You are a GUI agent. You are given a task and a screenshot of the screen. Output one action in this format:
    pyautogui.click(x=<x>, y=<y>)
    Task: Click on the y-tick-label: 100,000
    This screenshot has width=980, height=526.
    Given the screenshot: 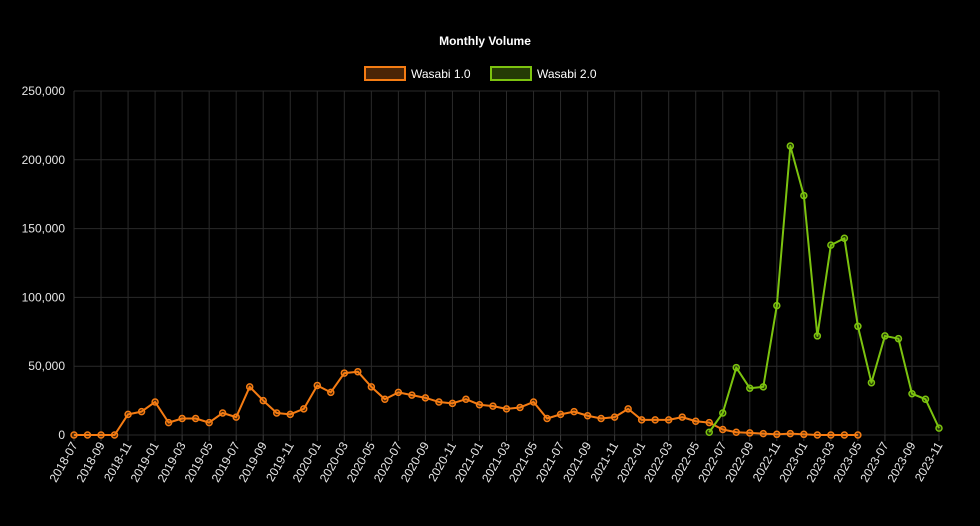 What is the action you would take?
    pyautogui.click(x=44, y=297)
    